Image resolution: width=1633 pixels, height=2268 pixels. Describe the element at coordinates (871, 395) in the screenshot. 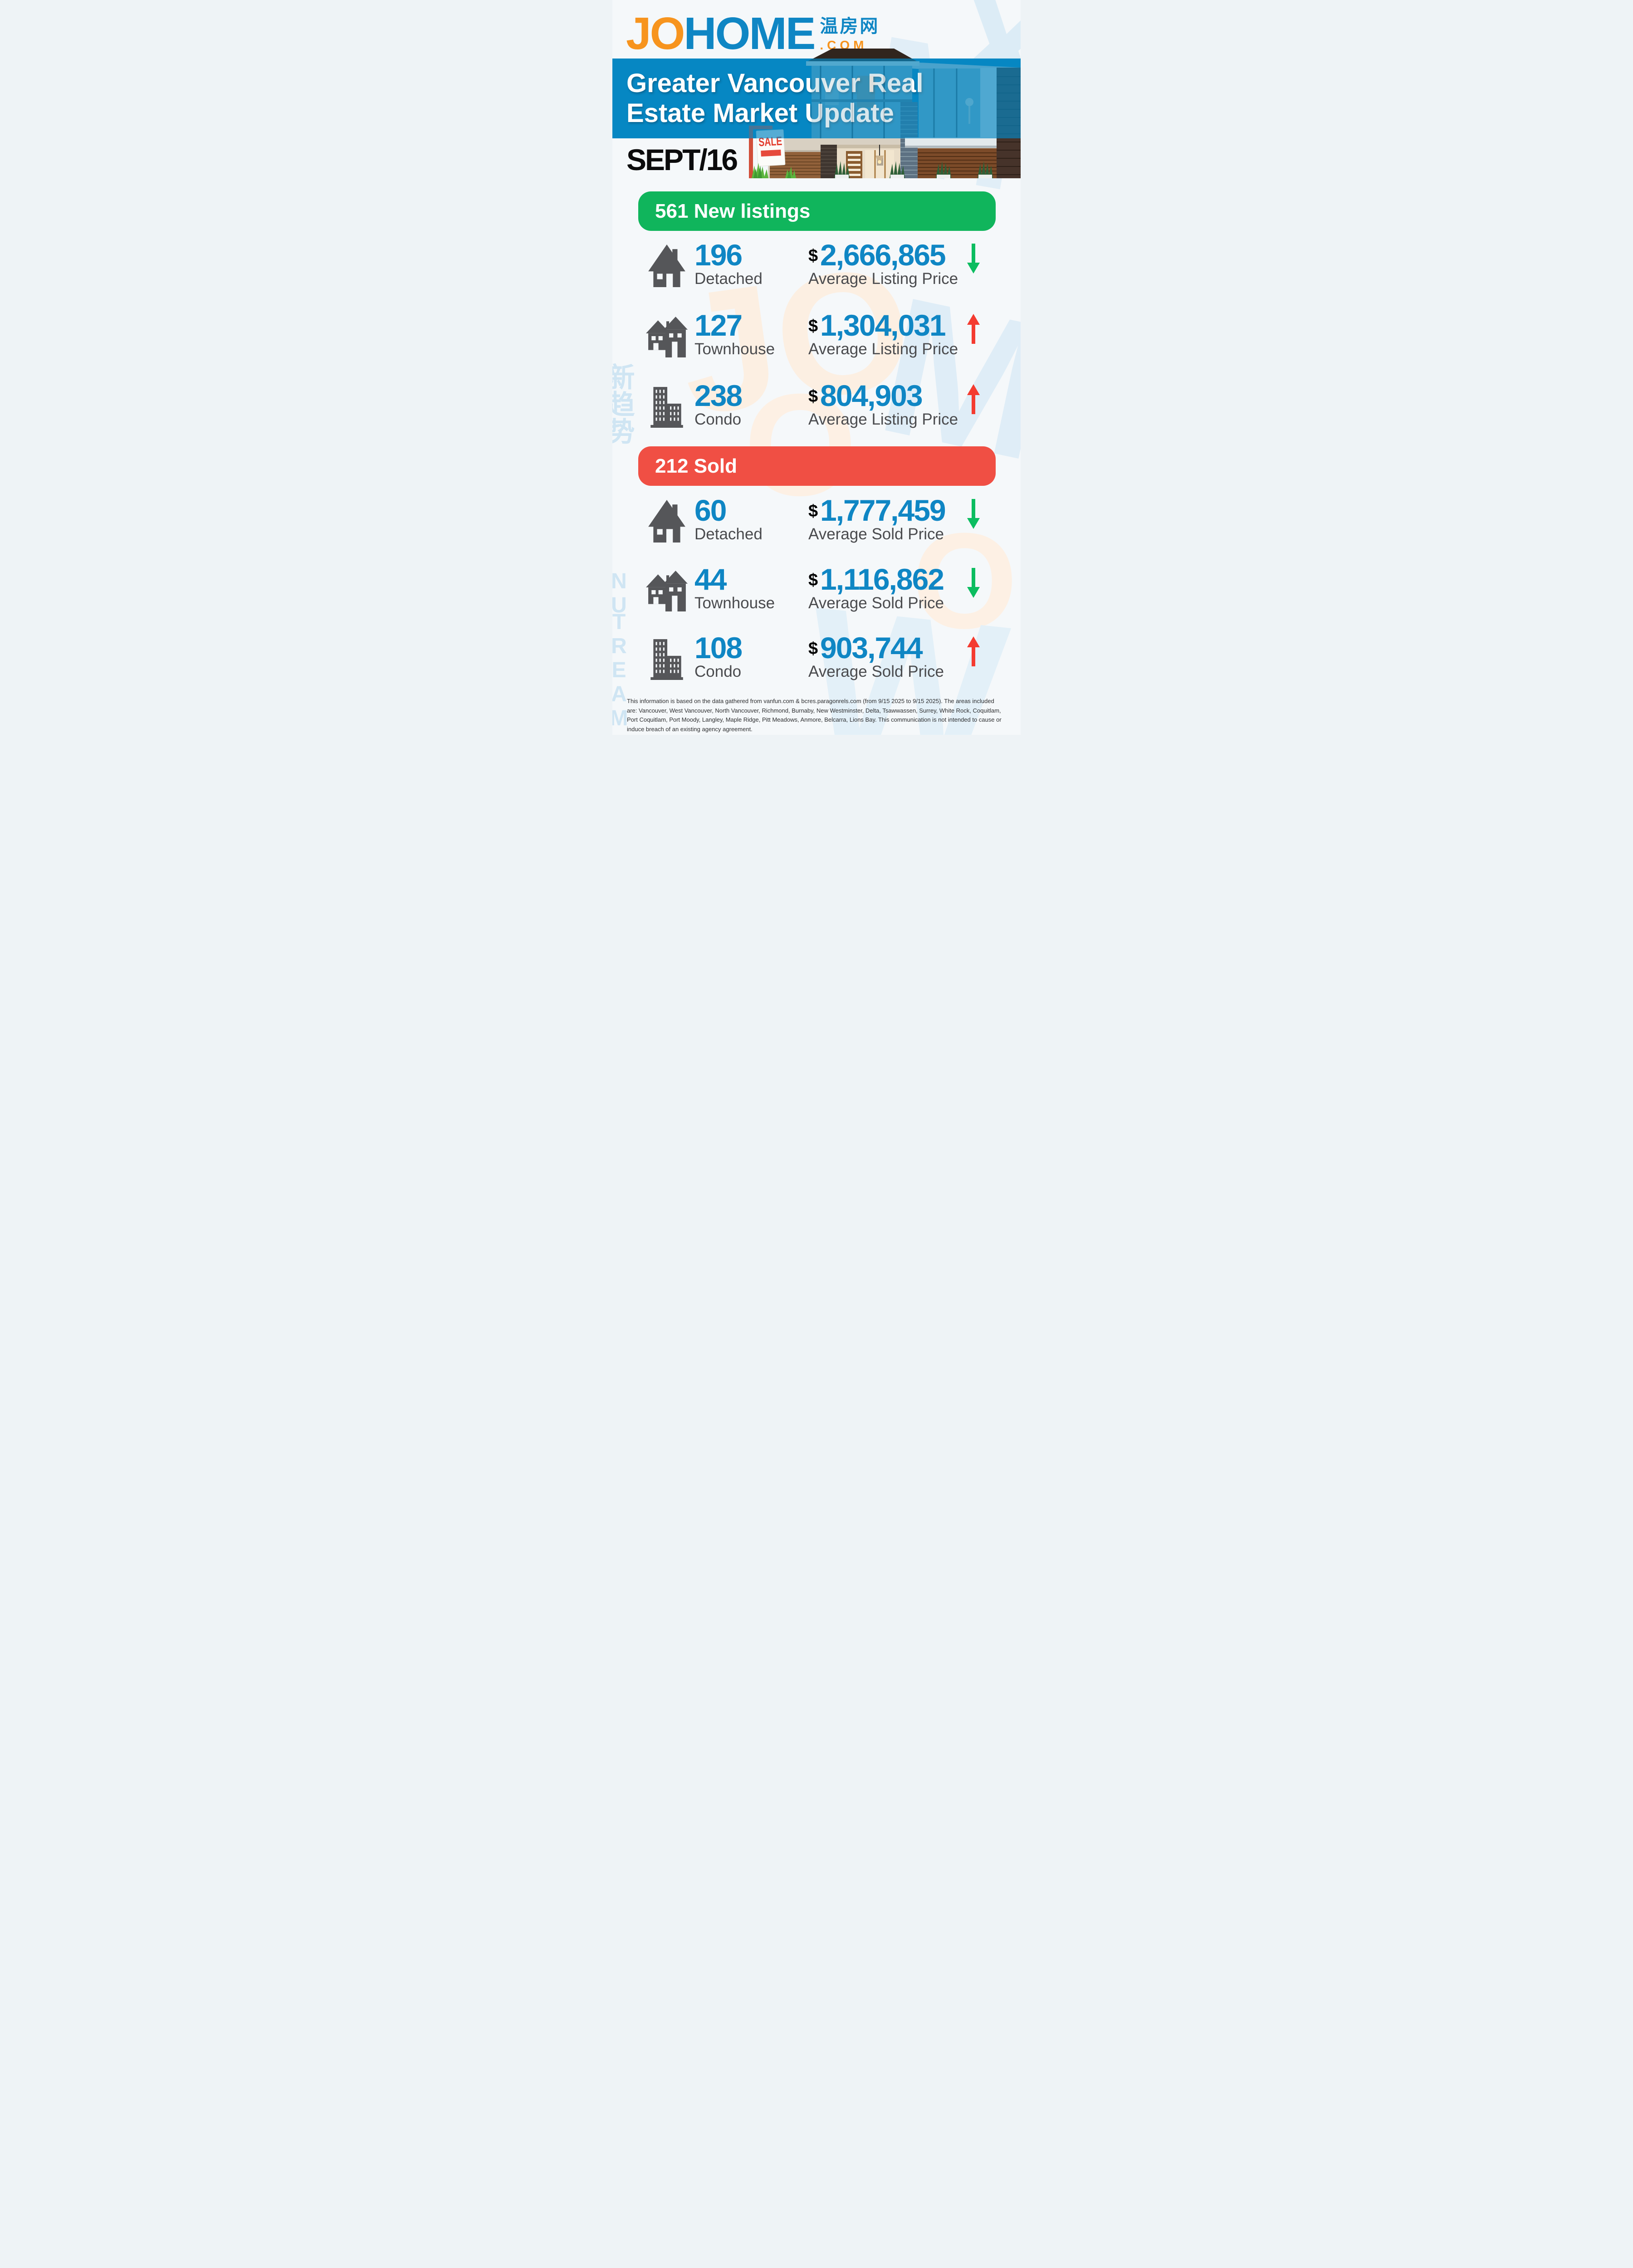

I see `price-value: 804,903` at that location.